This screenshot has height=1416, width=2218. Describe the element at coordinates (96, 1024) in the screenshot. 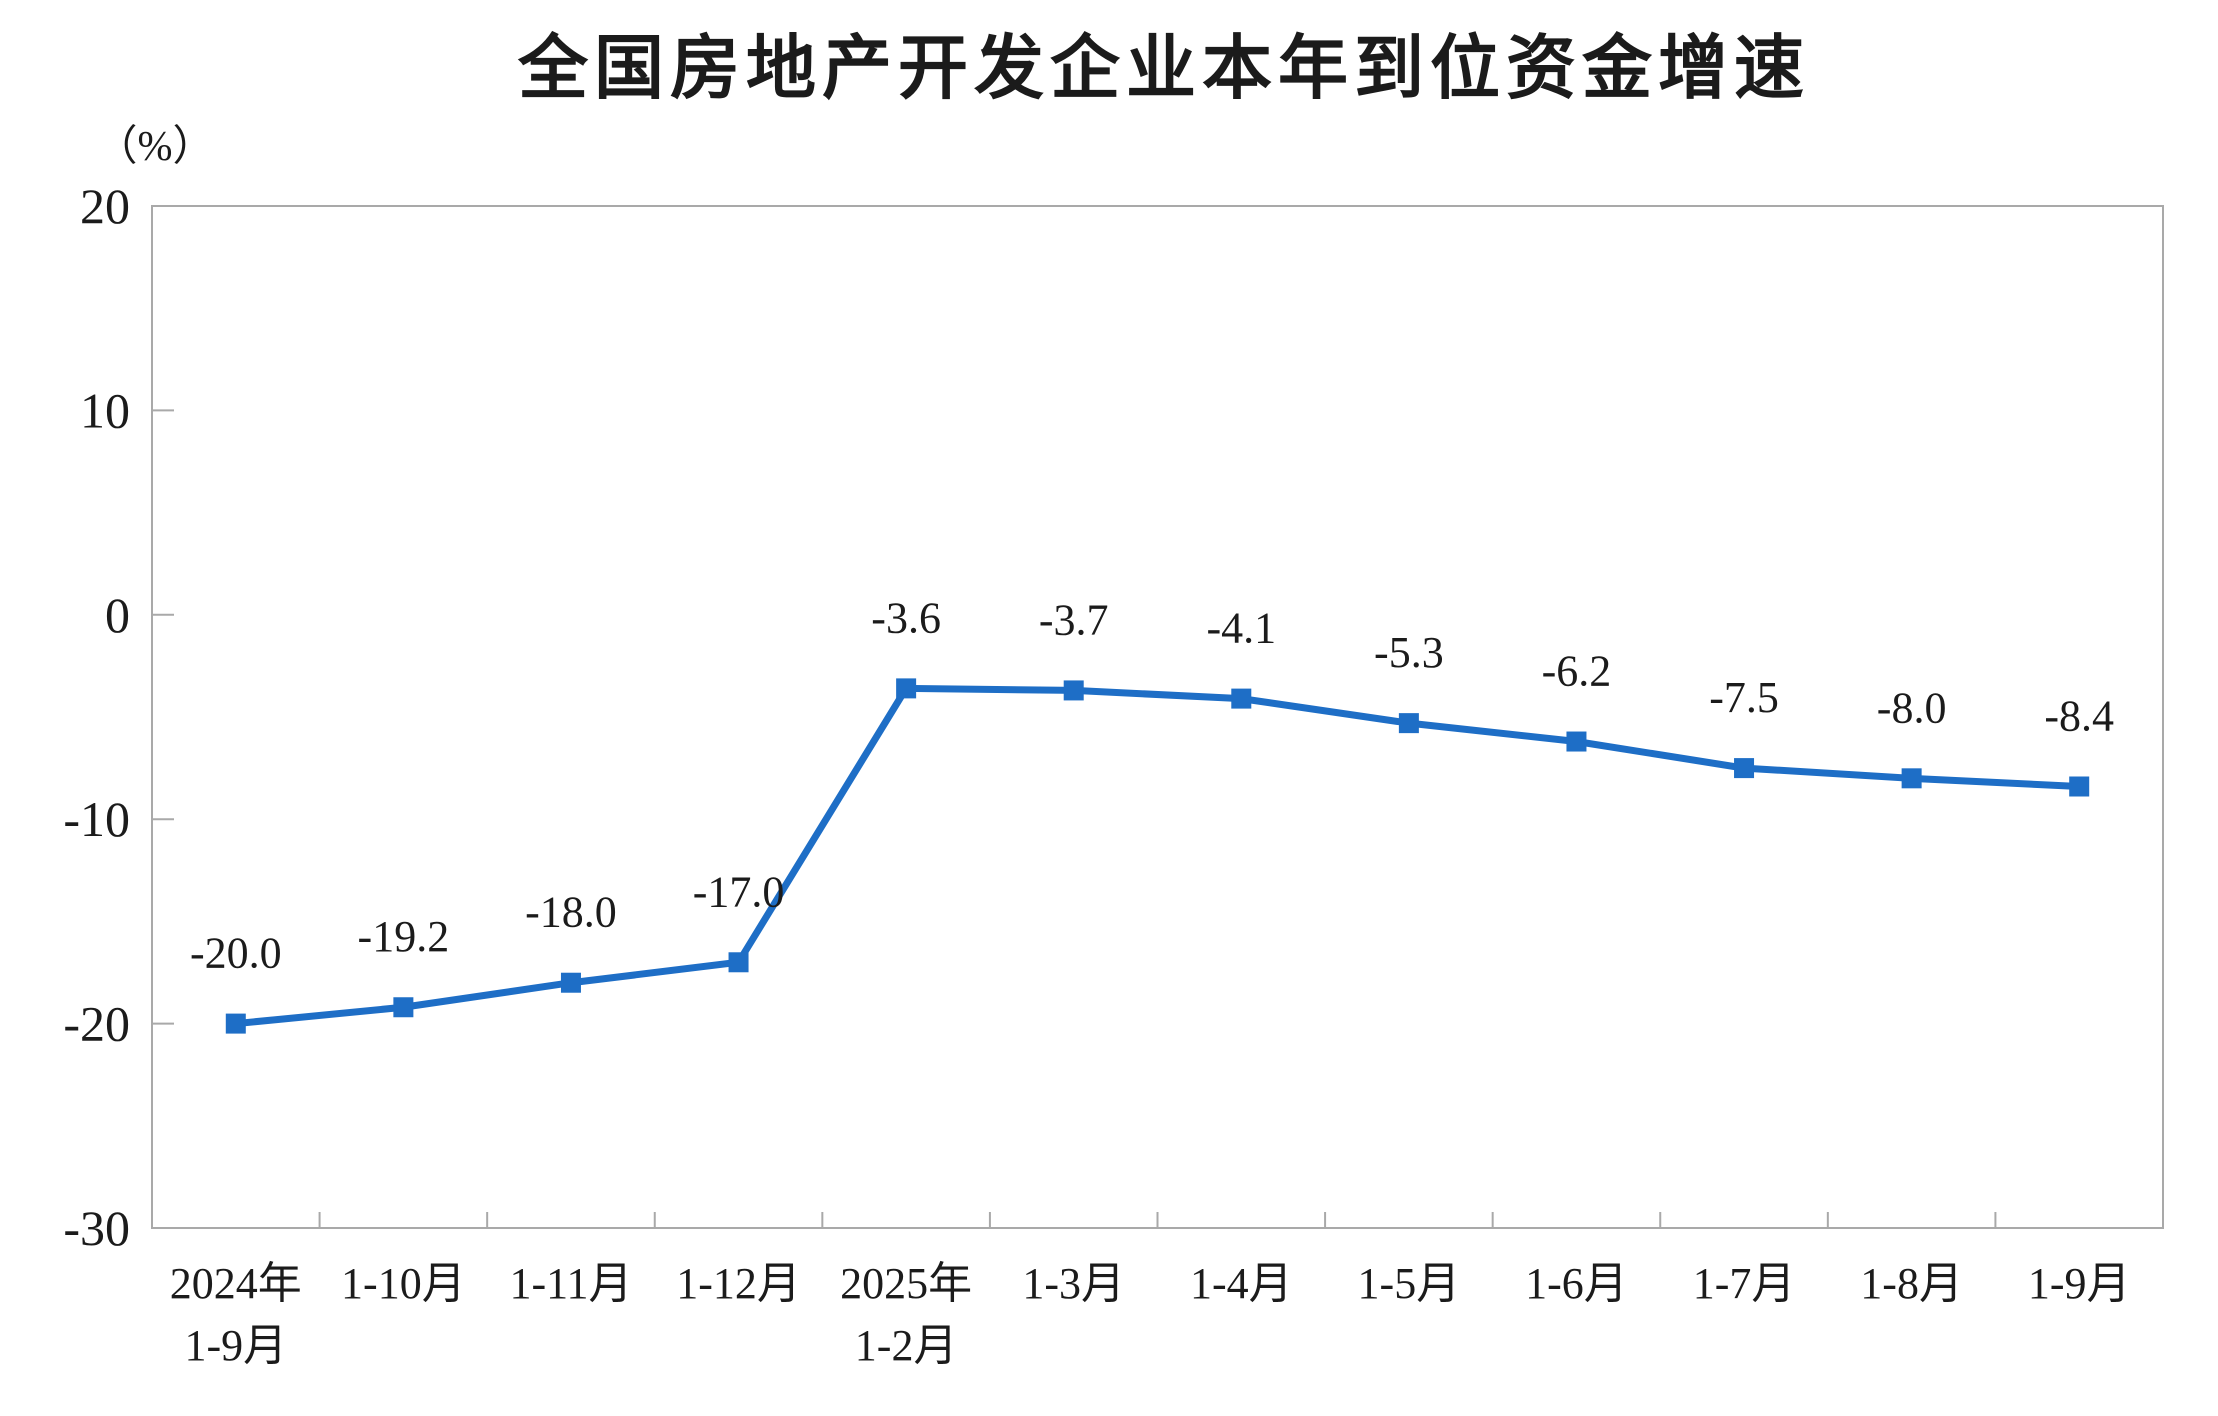

I see `y-tick-label: -20` at that location.